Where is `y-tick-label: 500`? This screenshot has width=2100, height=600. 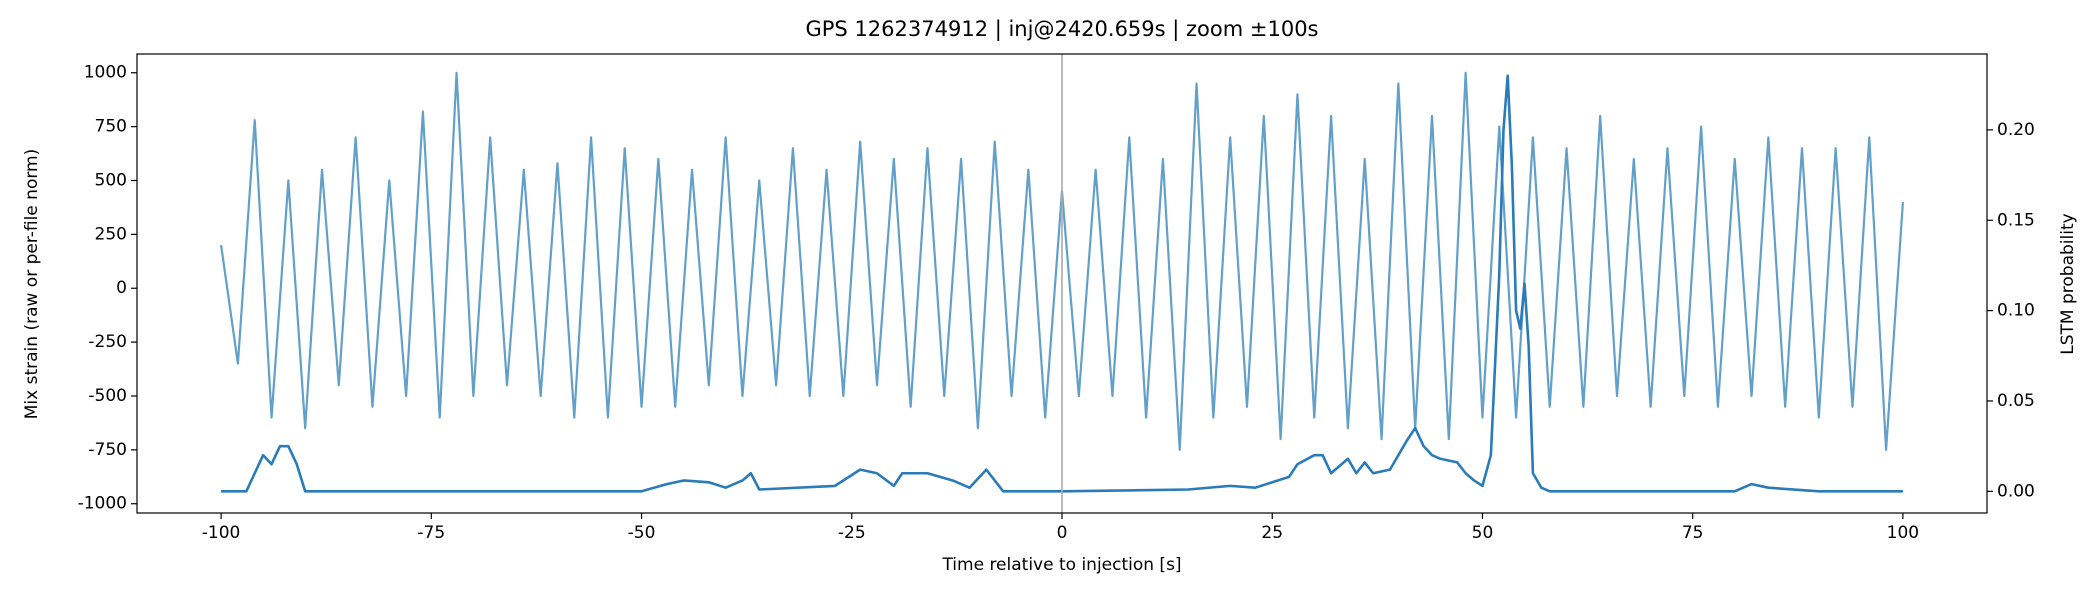 y-tick-label: 500 is located at coordinates (111, 180).